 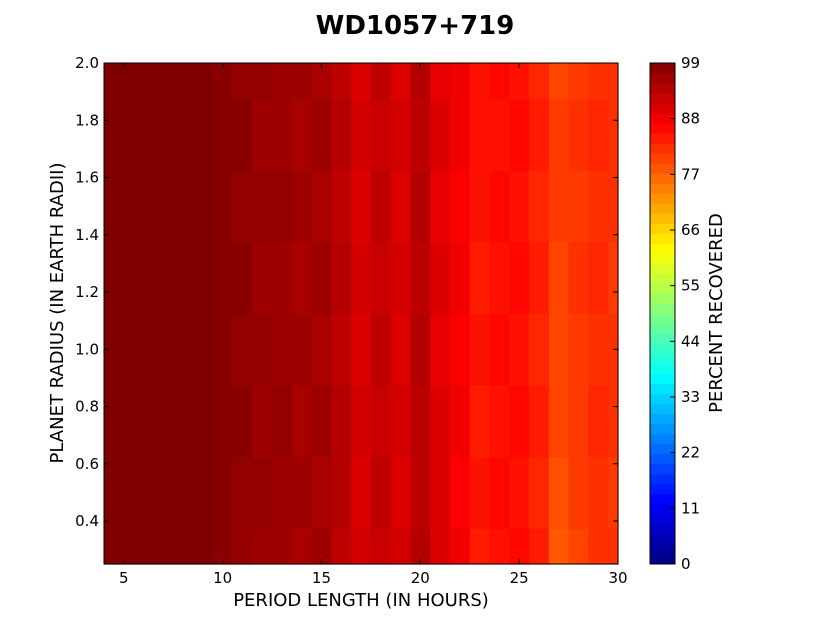 What do you see at coordinates (690, 397) in the screenshot?
I see `colorbar-tick-label: 33` at bounding box center [690, 397].